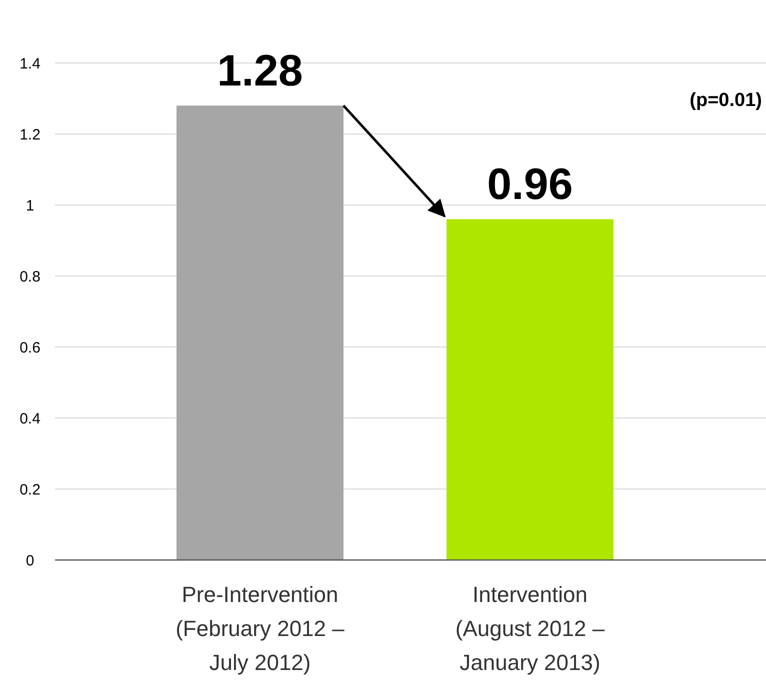 This screenshot has height=682, width=766. Describe the element at coordinates (260, 71) in the screenshot. I see `data-label: 1.28` at that location.